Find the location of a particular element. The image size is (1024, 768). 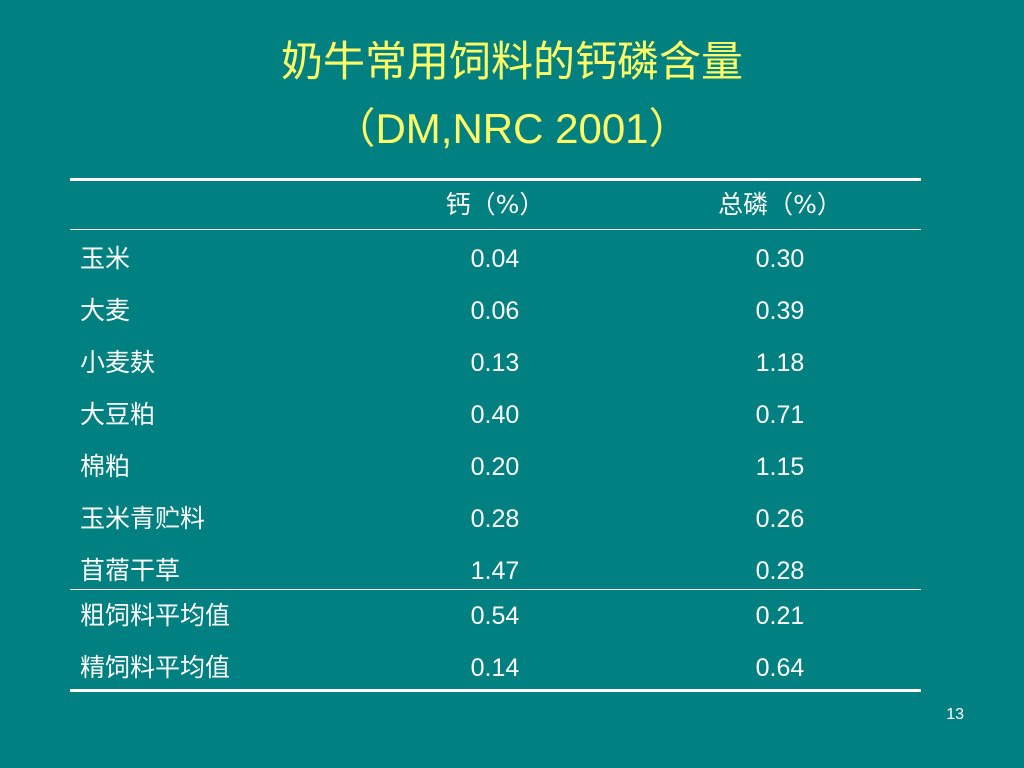

table-row: 精饲料平均值 0.14 0.64 is located at coordinates (495, 668).